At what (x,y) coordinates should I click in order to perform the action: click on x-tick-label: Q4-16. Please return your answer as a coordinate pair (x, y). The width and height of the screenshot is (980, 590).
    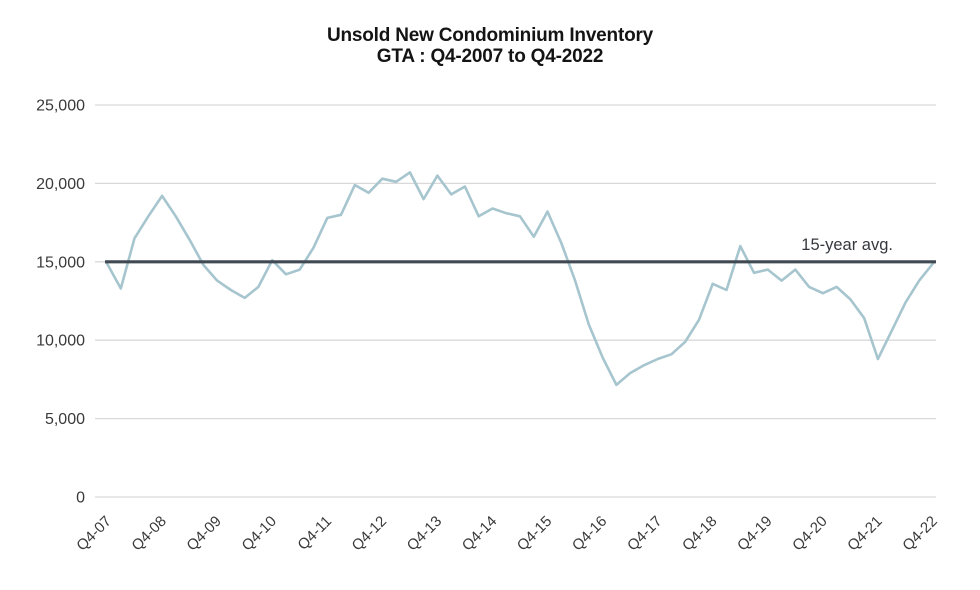
    Looking at the image, I should click on (590, 534).